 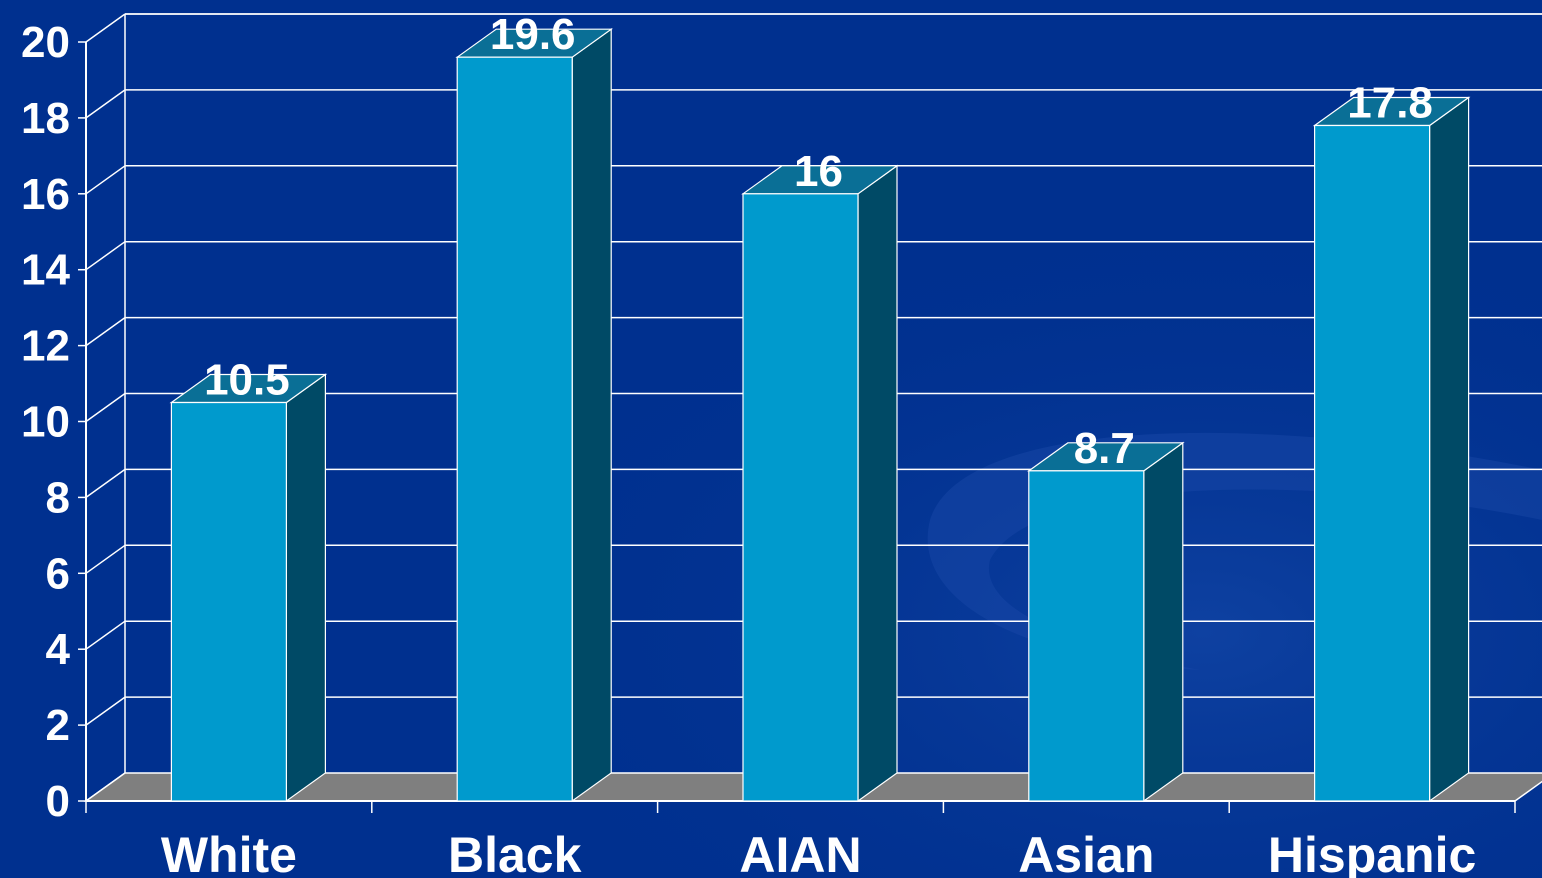 I want to click on y-tick-label: 20, so click(x=45, y=42).